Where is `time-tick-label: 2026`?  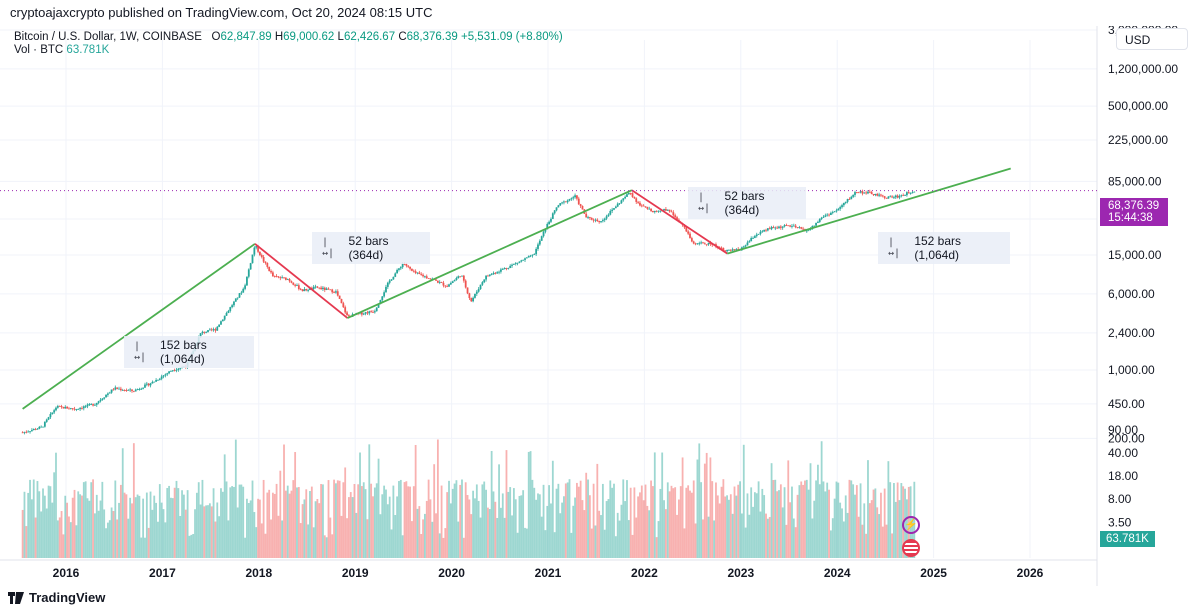 time-tick-label: 2026 is located at coordinates (1030, 573).